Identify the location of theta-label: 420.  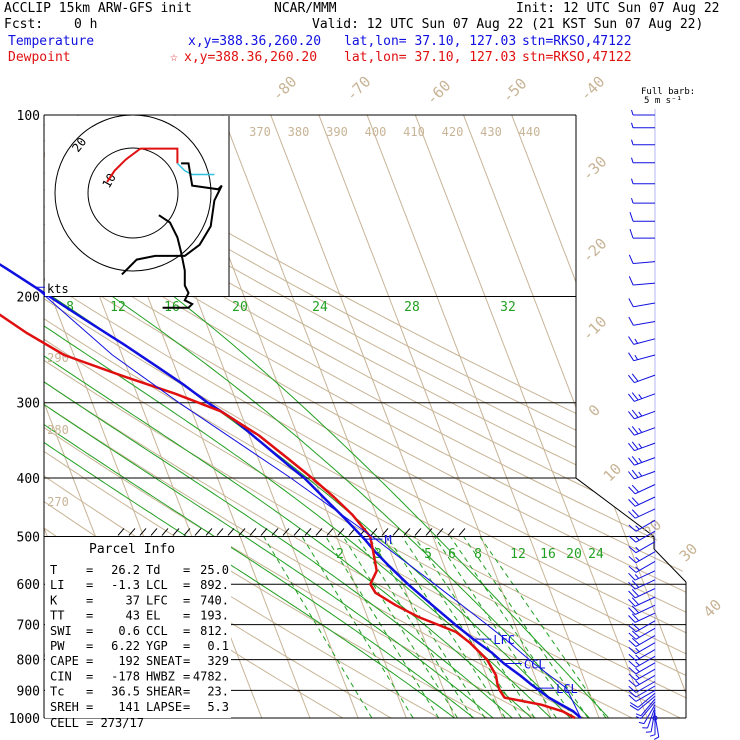
(453, 132).